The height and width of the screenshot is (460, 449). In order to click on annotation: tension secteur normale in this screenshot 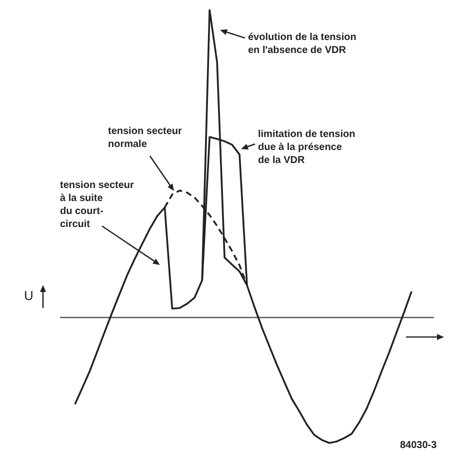, I will do `click(145, 138)`.